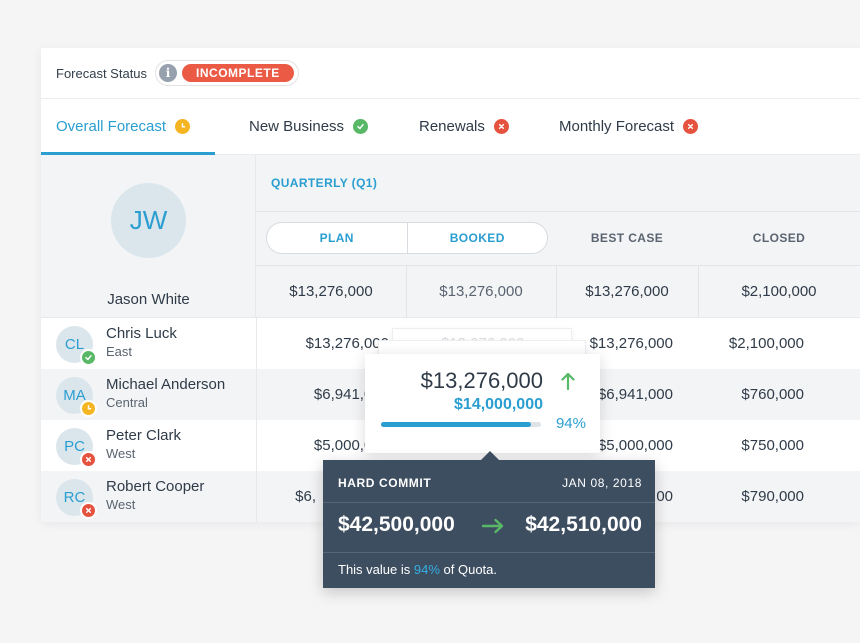  I want to click on arrow-right-icon, so click(492, 526).